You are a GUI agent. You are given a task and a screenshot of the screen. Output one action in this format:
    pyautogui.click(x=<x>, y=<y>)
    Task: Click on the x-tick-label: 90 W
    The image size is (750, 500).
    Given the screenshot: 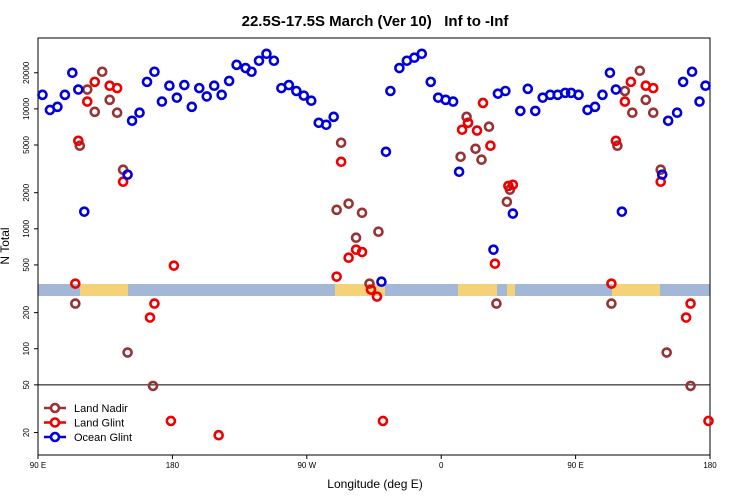 What is the action you would take?
    pyautogui.click(x=306, y=465)
    